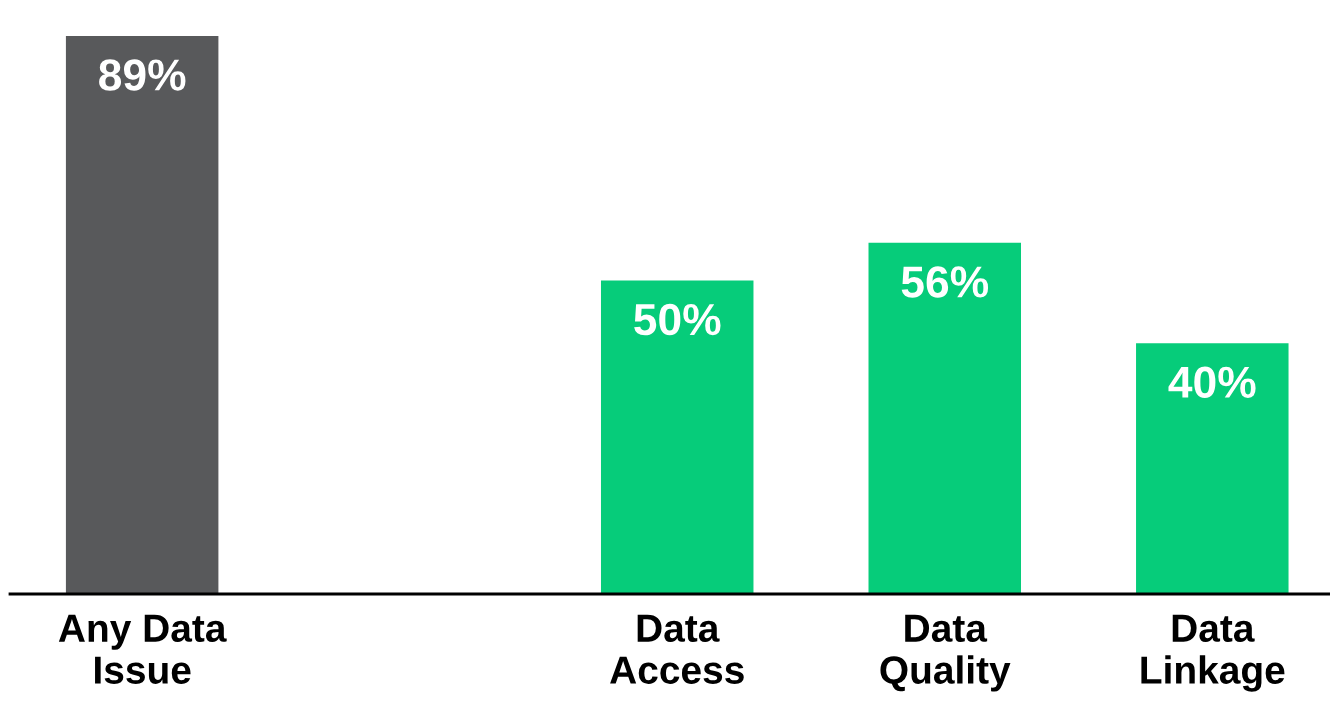 The height and width of the screenshot is (717, 1330). I want to click on x-tick-label: Data Access, so click(677, 649).